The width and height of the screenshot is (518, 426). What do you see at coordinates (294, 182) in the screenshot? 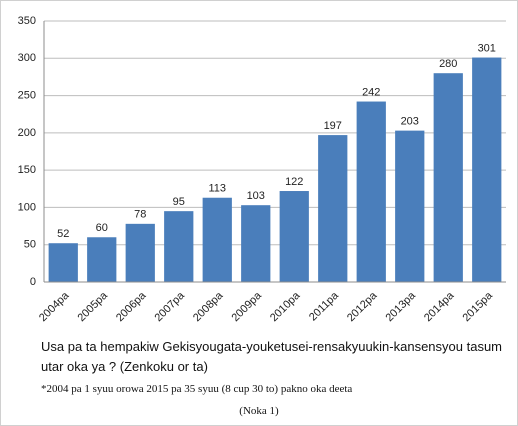
I see `data-label: 122` at bounding box center [294, 182].